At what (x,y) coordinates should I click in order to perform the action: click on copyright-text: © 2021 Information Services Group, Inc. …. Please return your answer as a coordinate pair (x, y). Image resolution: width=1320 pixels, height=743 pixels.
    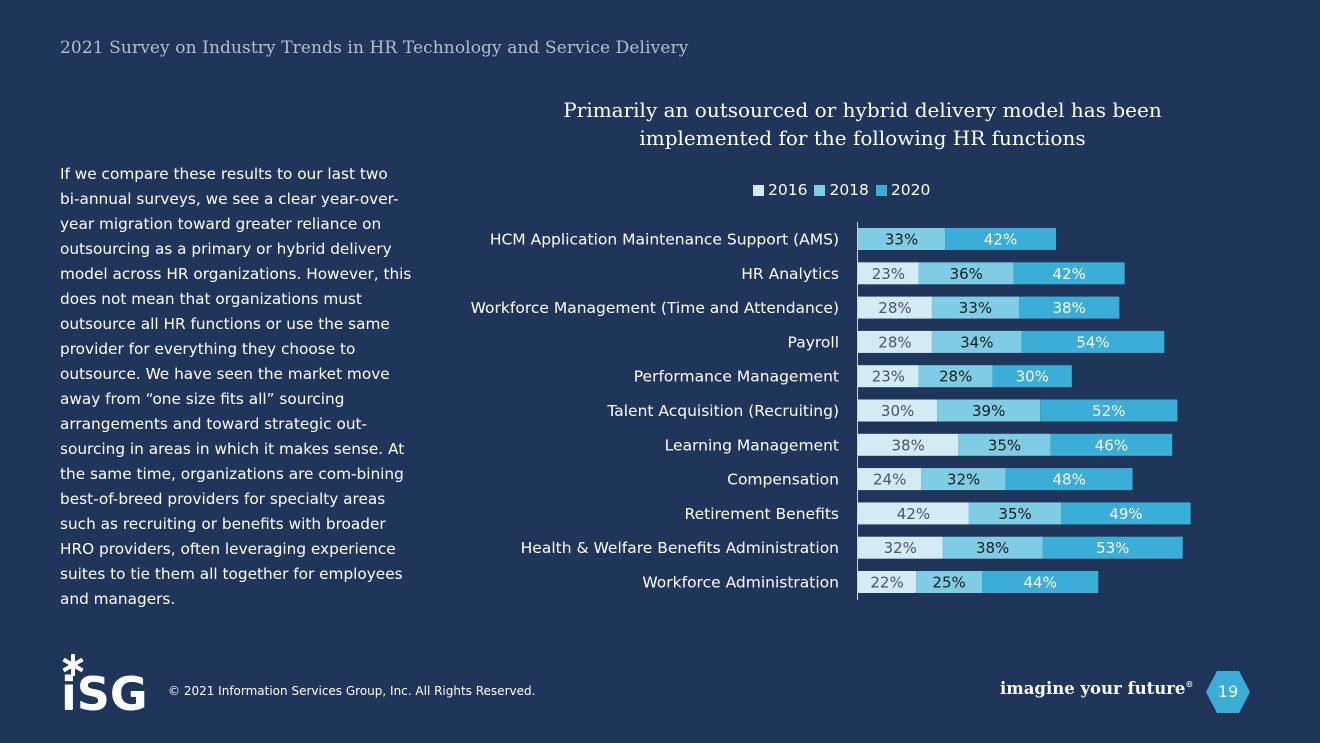
    Looking at the image, I should click on (352, 691).